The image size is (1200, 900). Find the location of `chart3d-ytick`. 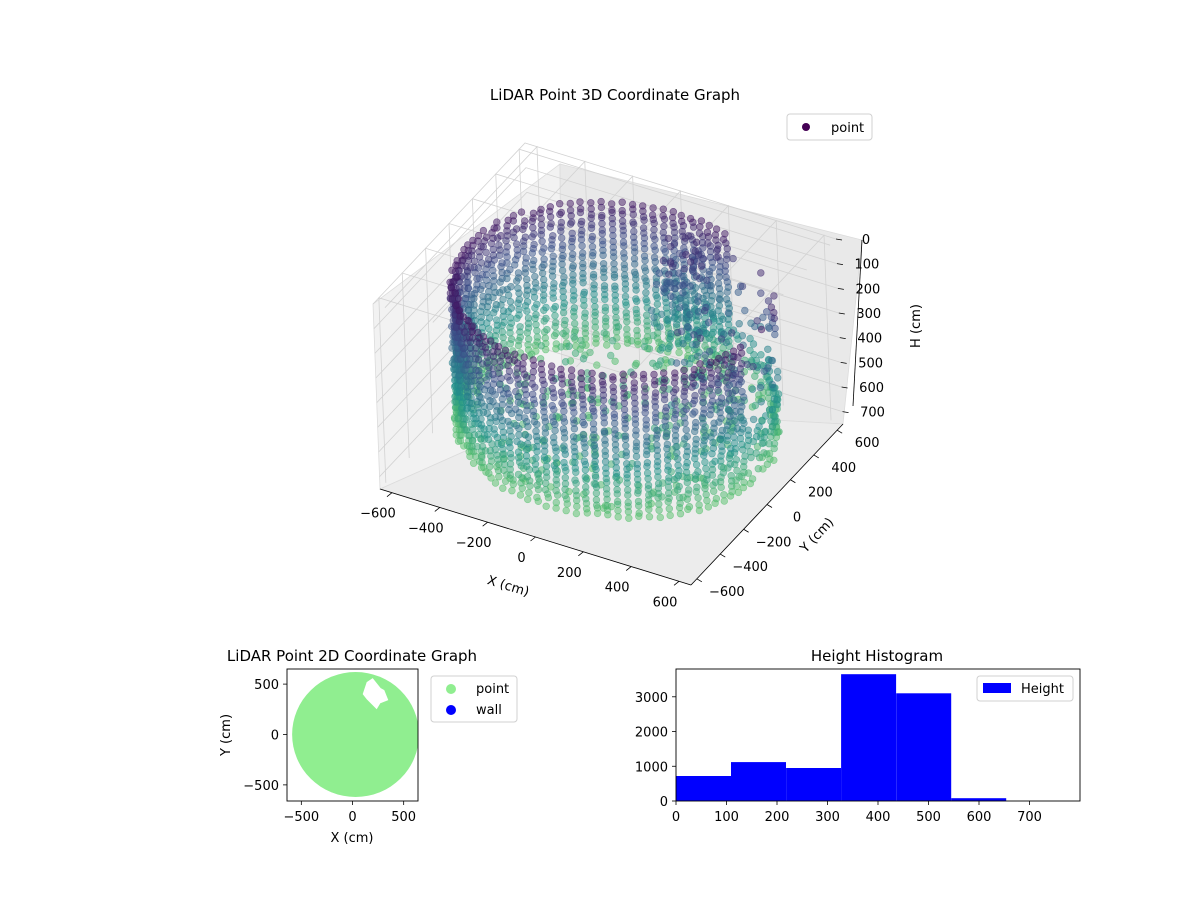

chart3d-ytick is located at coordinates (746, 530).